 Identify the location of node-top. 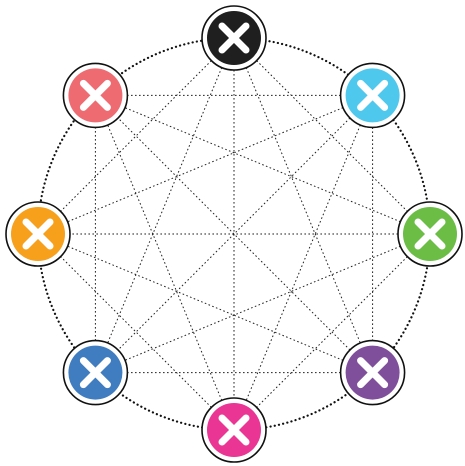
(234, 38).